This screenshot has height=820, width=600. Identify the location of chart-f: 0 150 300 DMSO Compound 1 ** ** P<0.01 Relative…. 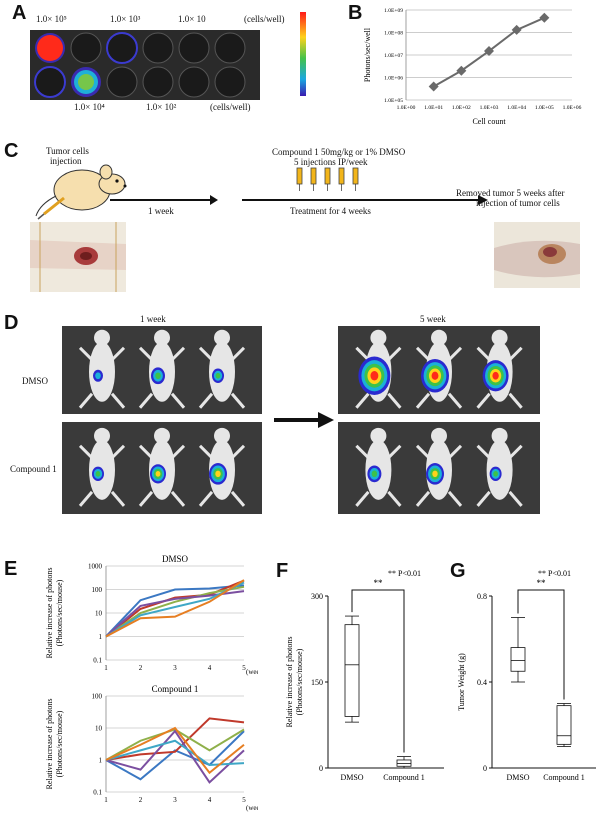
(364, 675).